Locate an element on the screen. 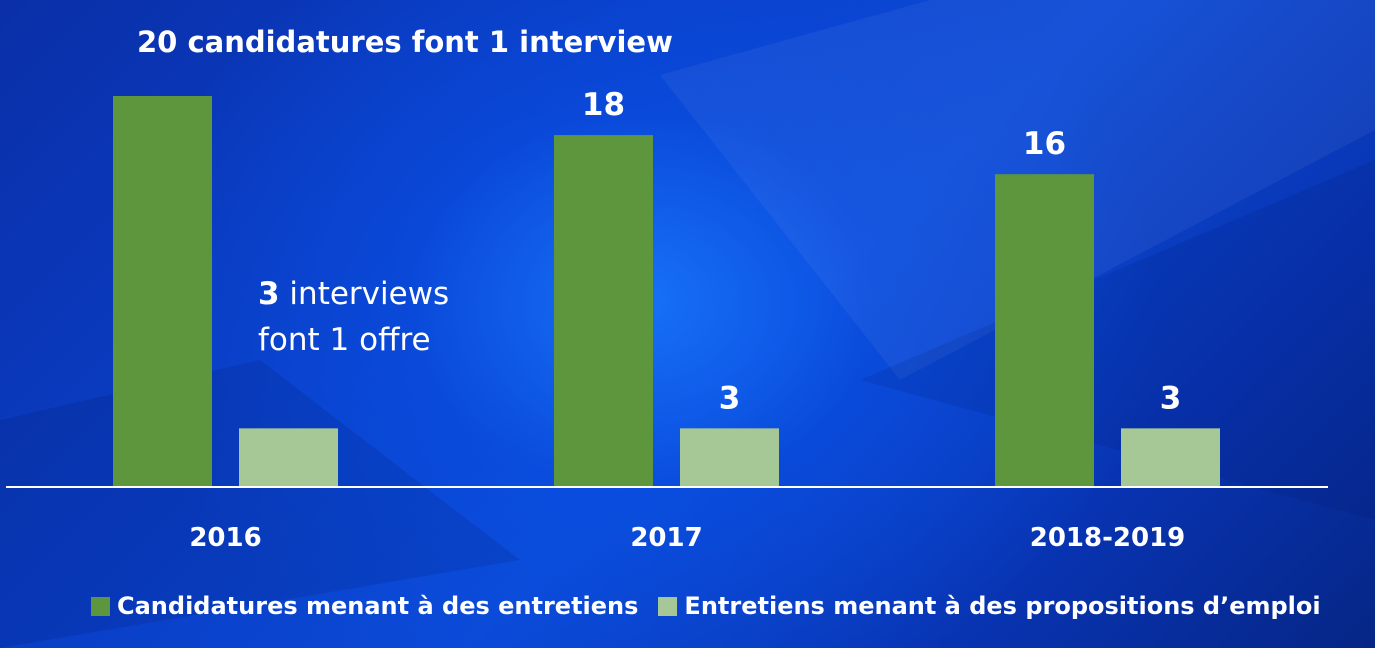 This screenshot has height=648, width=1375. x-tick-label-2018-2019: 2018-2019 is located at coordinates (1108, 538).